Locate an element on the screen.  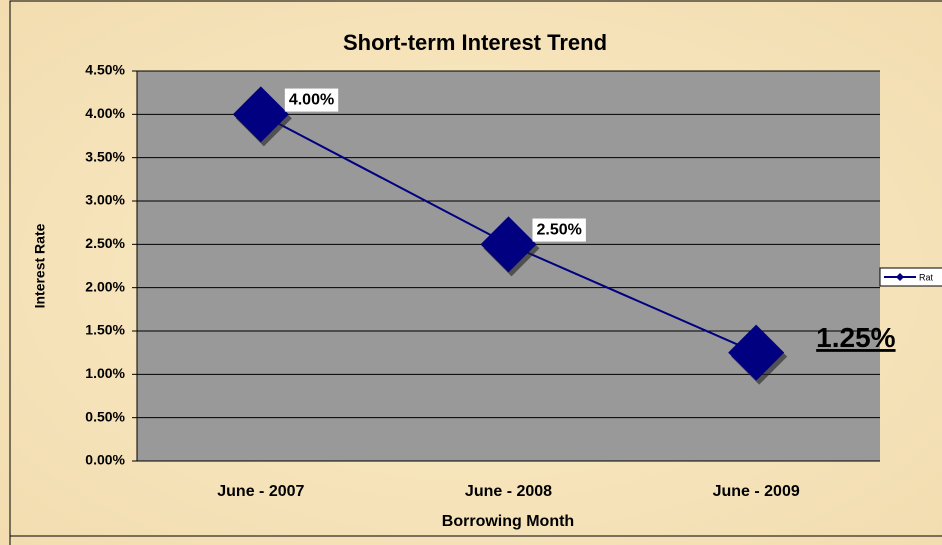
x-axis-label: Borrowing Month is located at coordinates (508, 521).